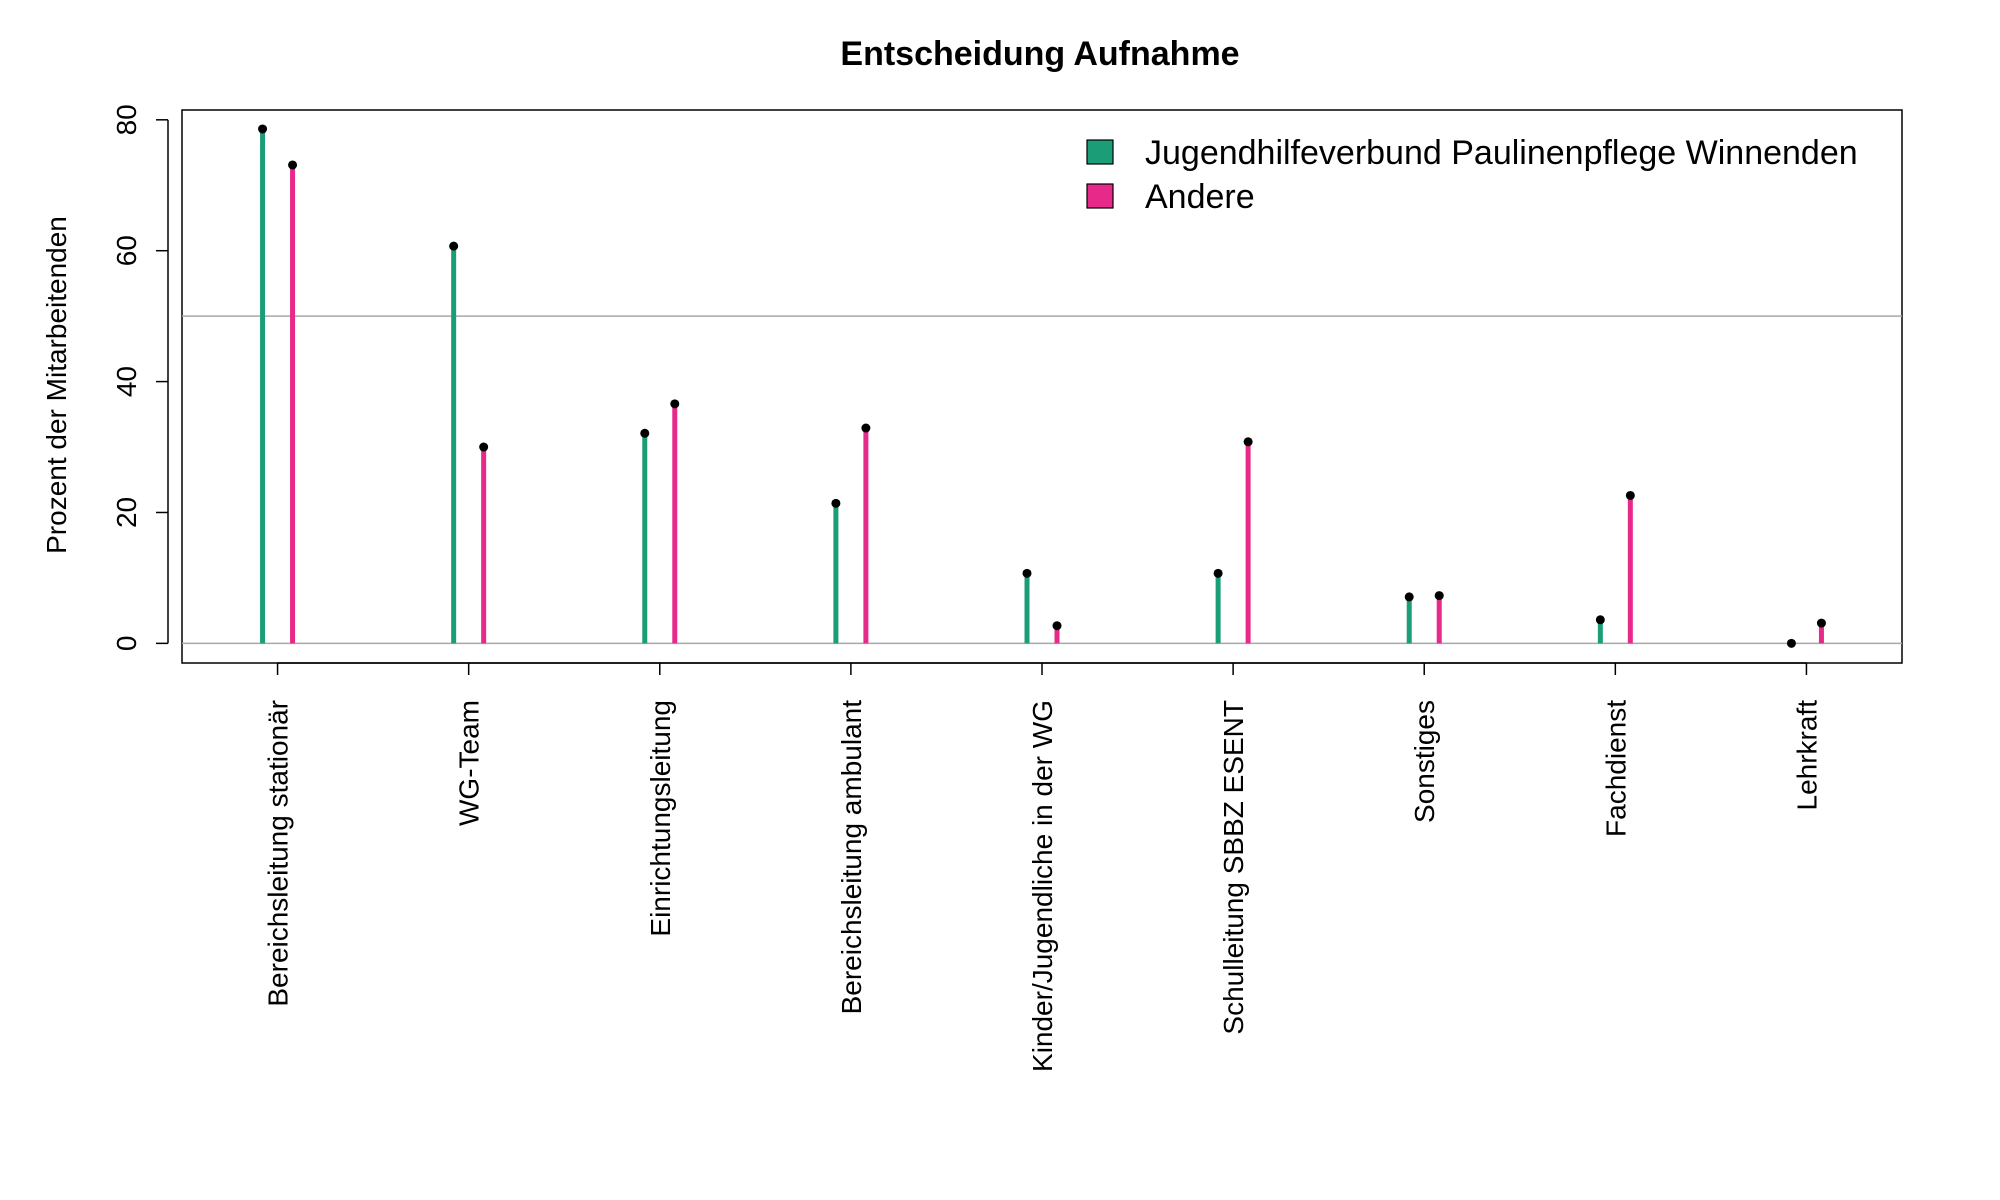  I want to click on x-tick-label: Lehrkraft, so click(1806, 755).